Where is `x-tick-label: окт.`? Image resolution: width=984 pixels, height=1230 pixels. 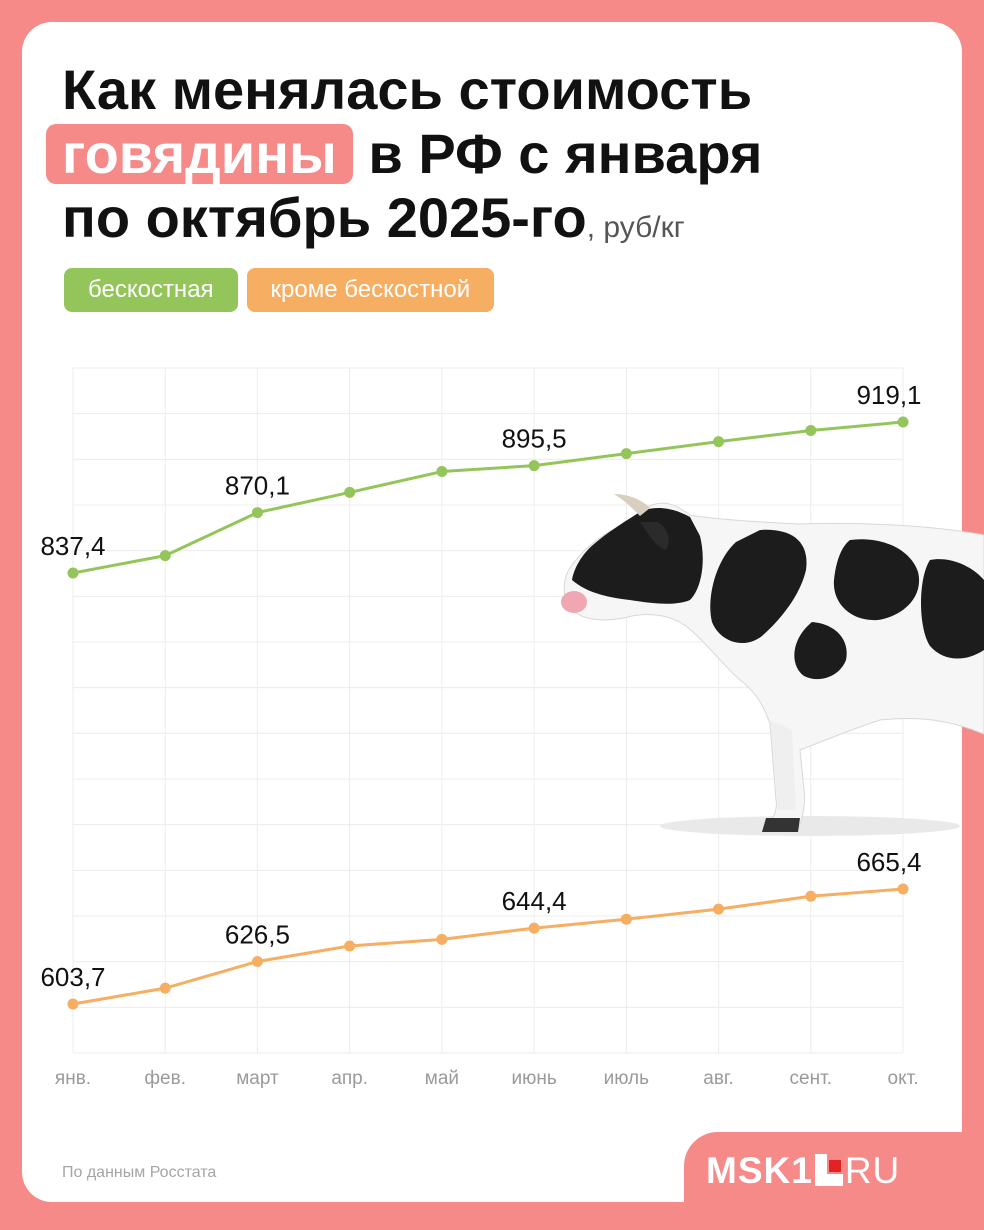
x-tick-label: окт. is located at coordinates (903, 1078).